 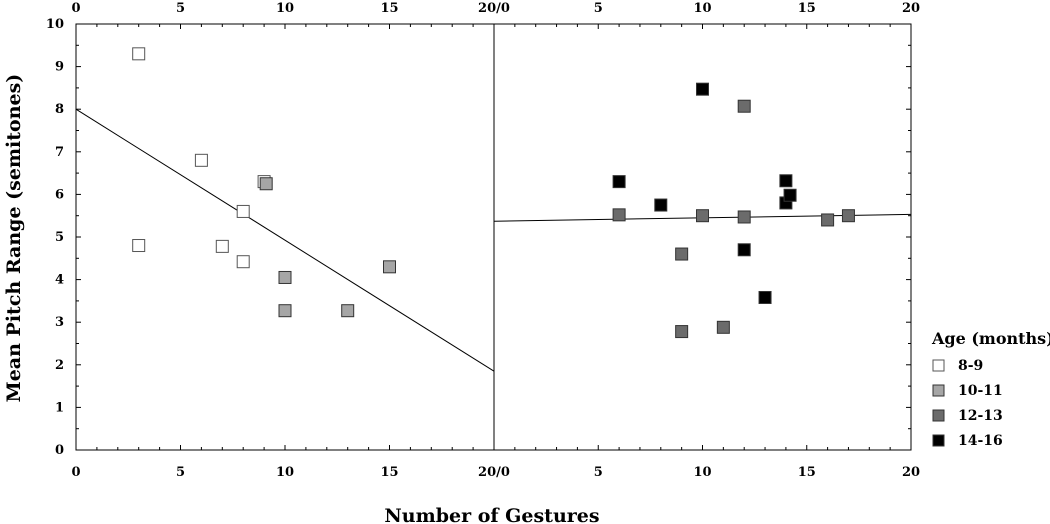 I want to click on legend: Age (months) 8-9 10-11 12-13 14-16, so click(x=990, y=389).